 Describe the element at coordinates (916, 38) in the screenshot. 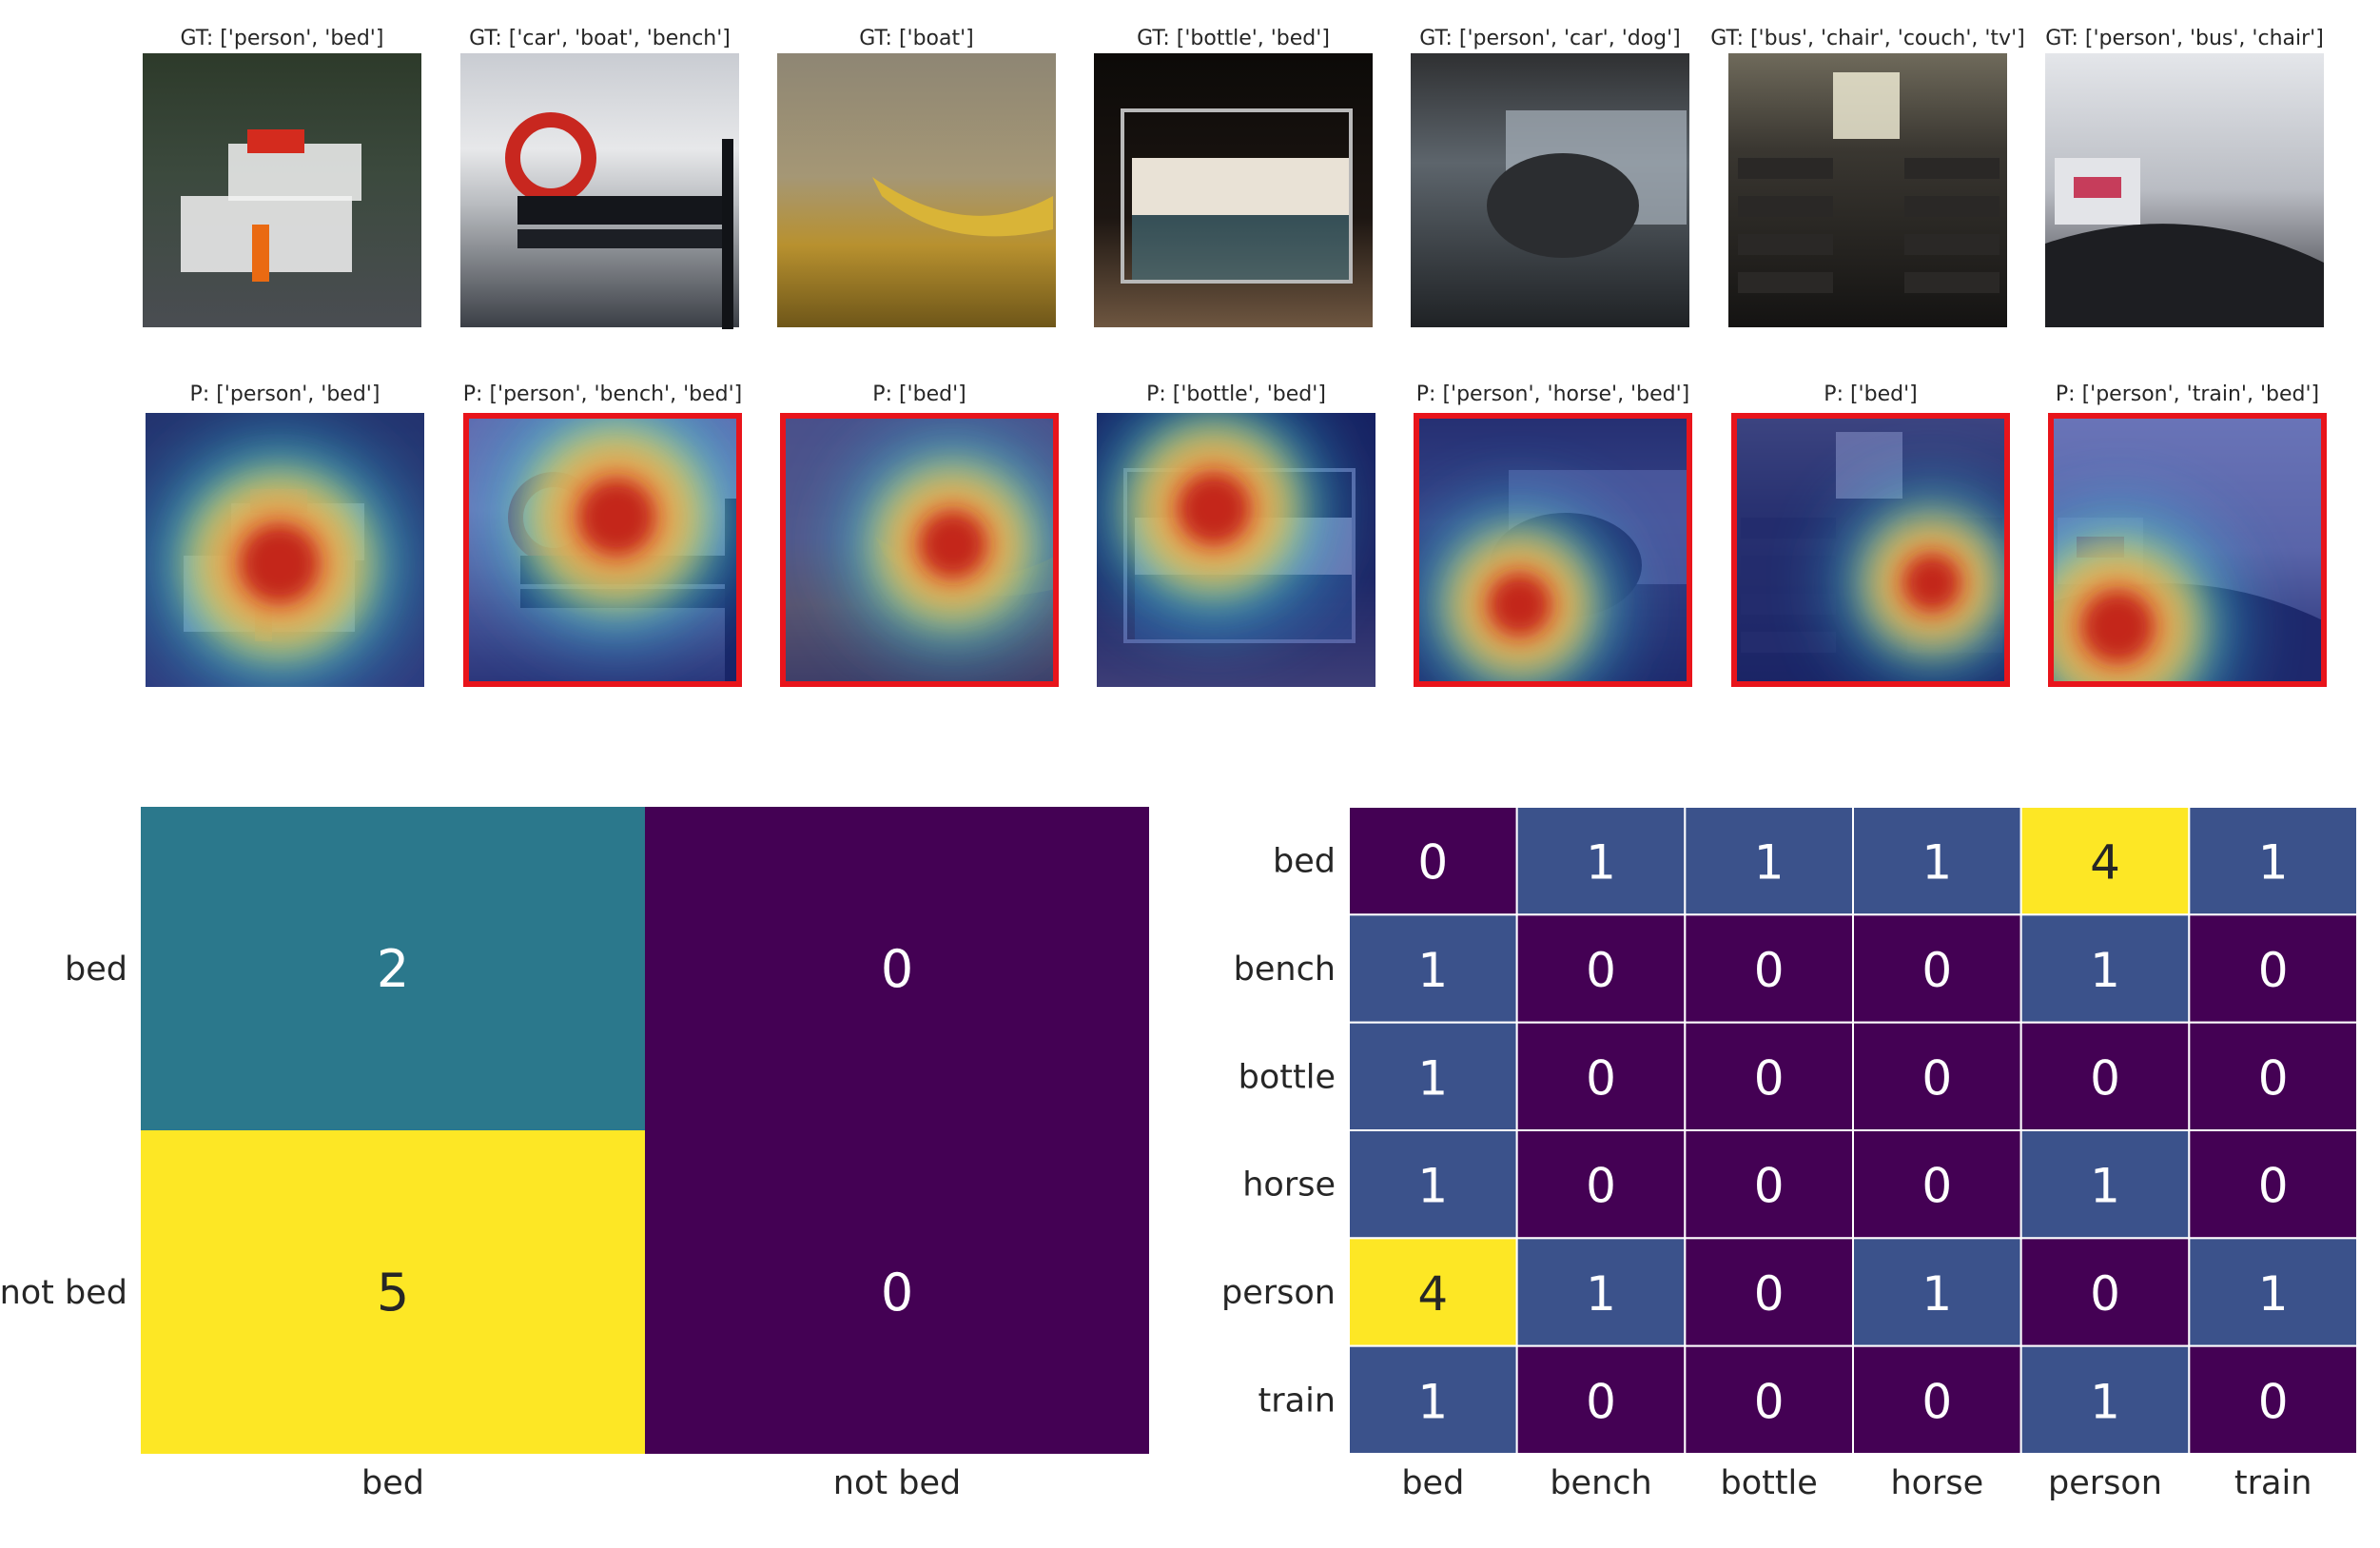

I see `gt-title: GT: ['boat']` at that location.